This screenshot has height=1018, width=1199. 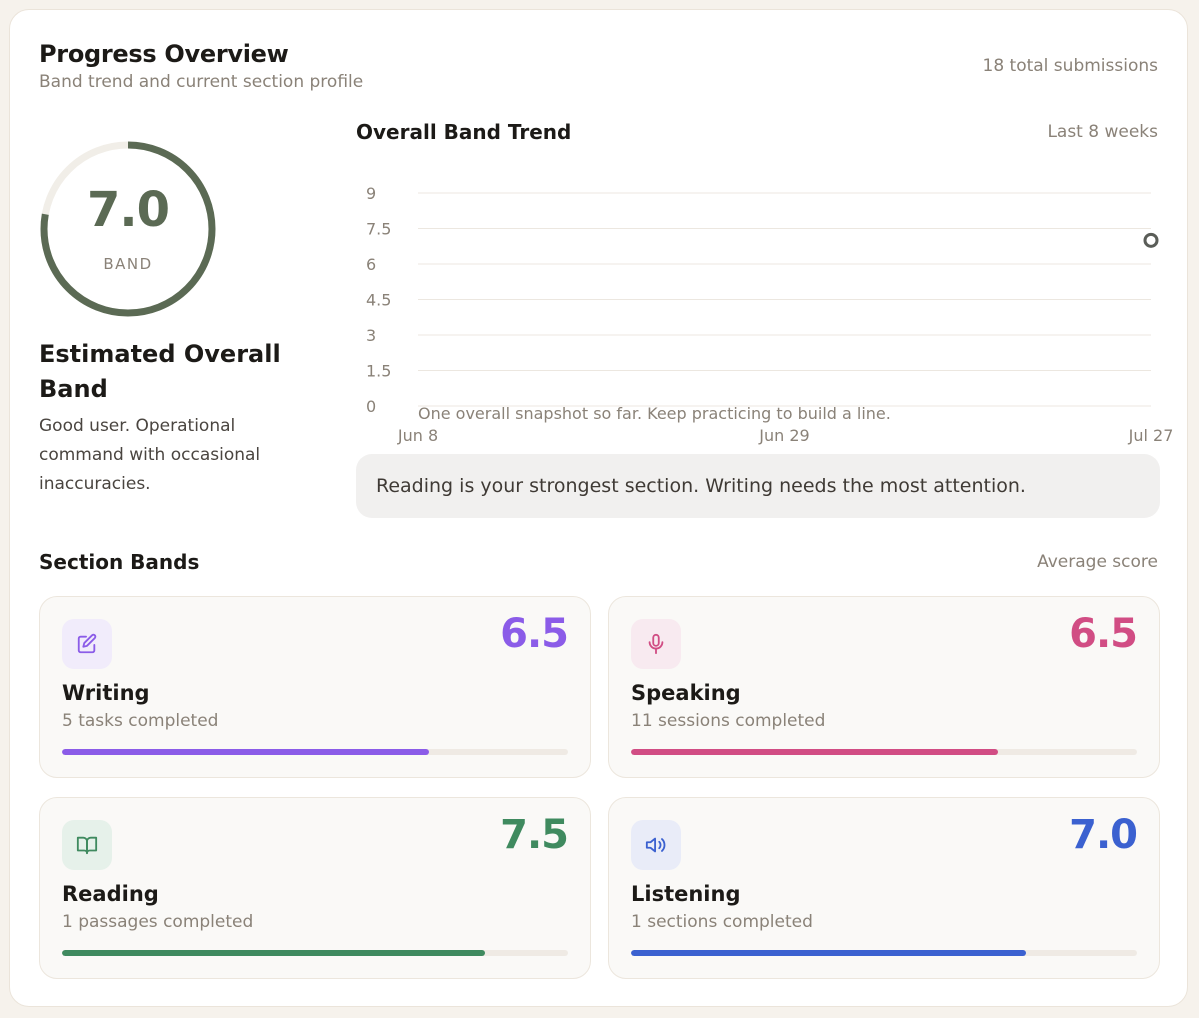 I want to click on listening-meta: 1 sections completed, so click(x=722, y=922).